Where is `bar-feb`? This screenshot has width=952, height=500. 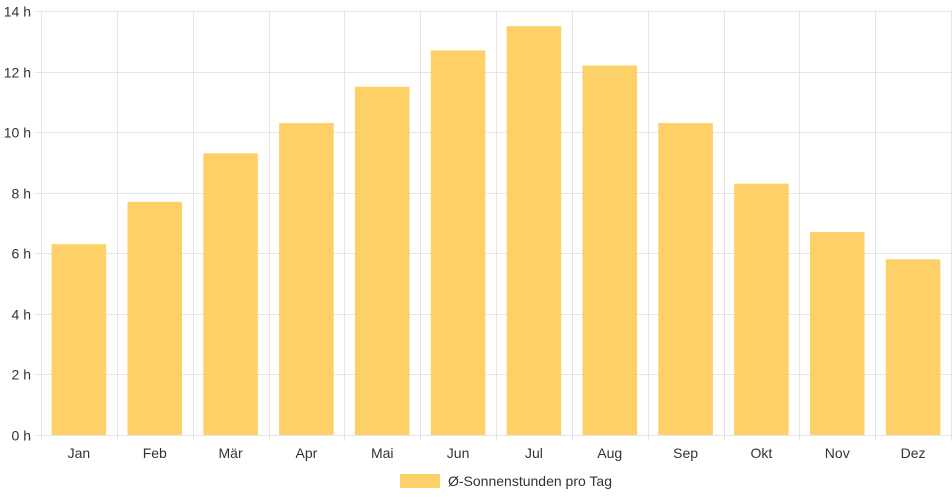 bar-feb is located at coordinates (155, 318).